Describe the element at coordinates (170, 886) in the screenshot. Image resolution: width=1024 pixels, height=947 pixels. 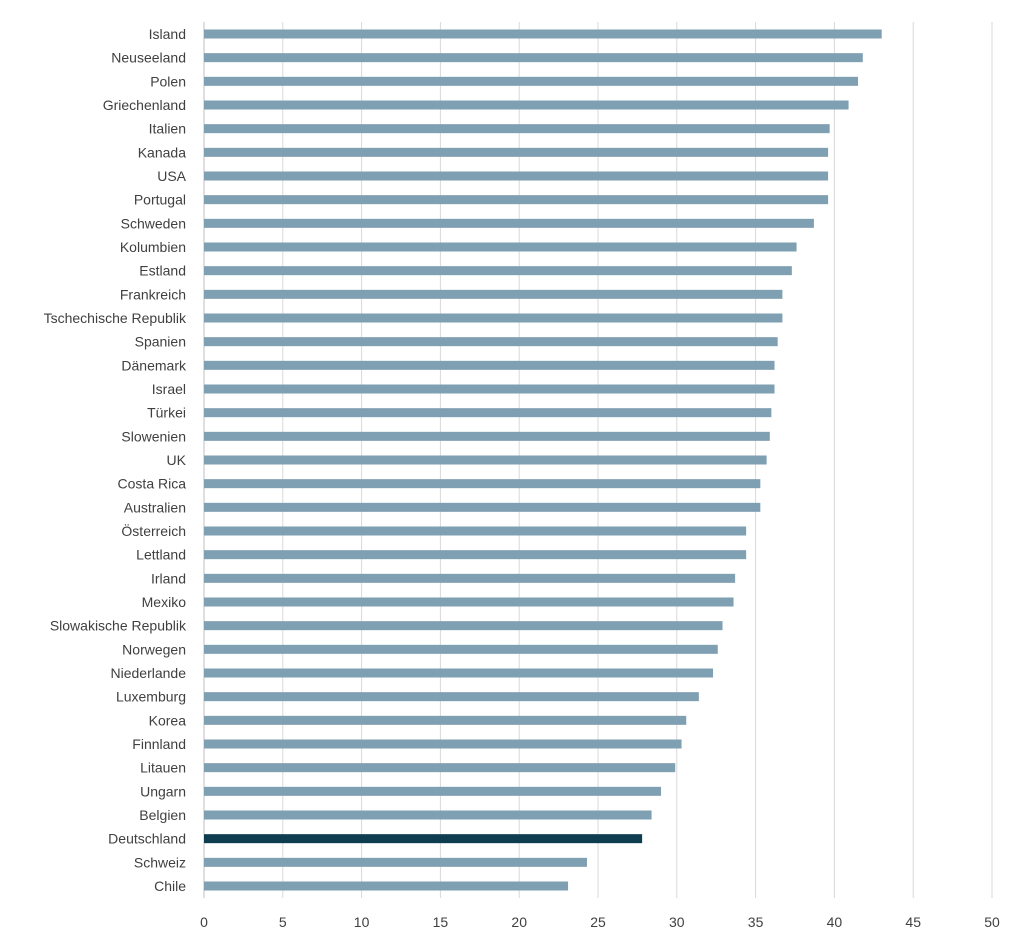
I see `category-label: Chile` at that location.